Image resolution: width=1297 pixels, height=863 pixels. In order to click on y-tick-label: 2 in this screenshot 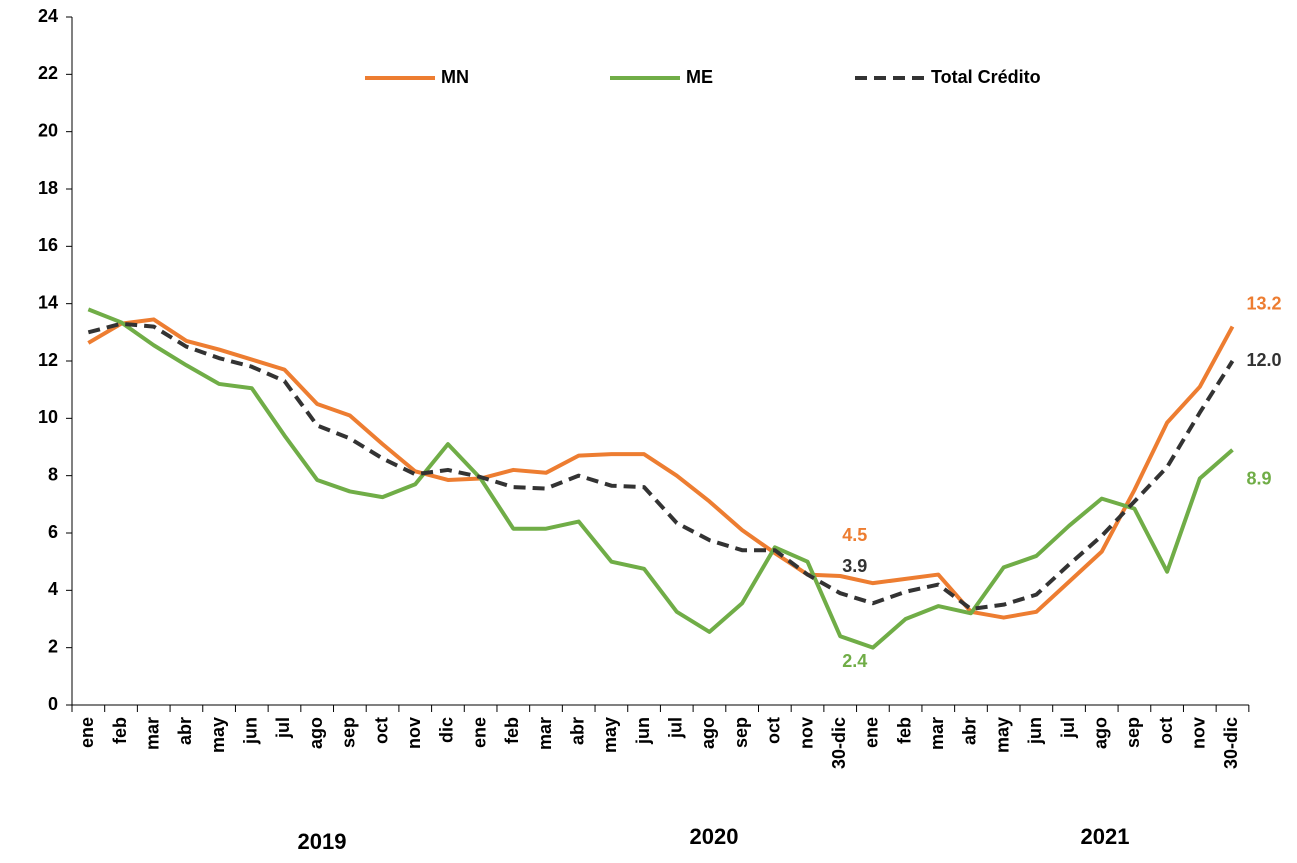, I will do `click(53, 646)`.